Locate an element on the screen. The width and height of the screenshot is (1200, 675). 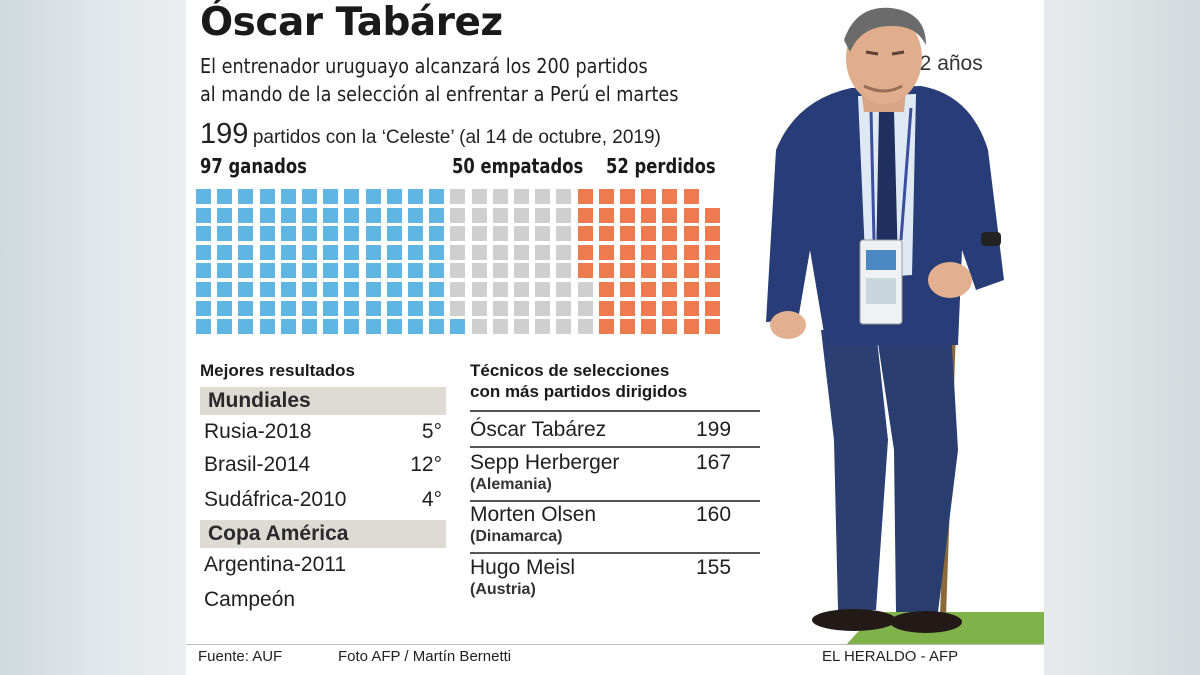
coach-games: 167 is located at coordinates (714, 462).